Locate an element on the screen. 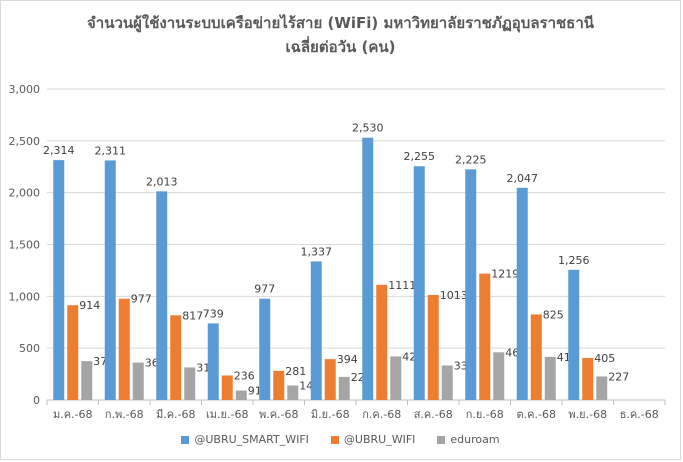 The width and height of the screenshot is (683, 462). data-label: 394 is located at coordinates (347, 359).